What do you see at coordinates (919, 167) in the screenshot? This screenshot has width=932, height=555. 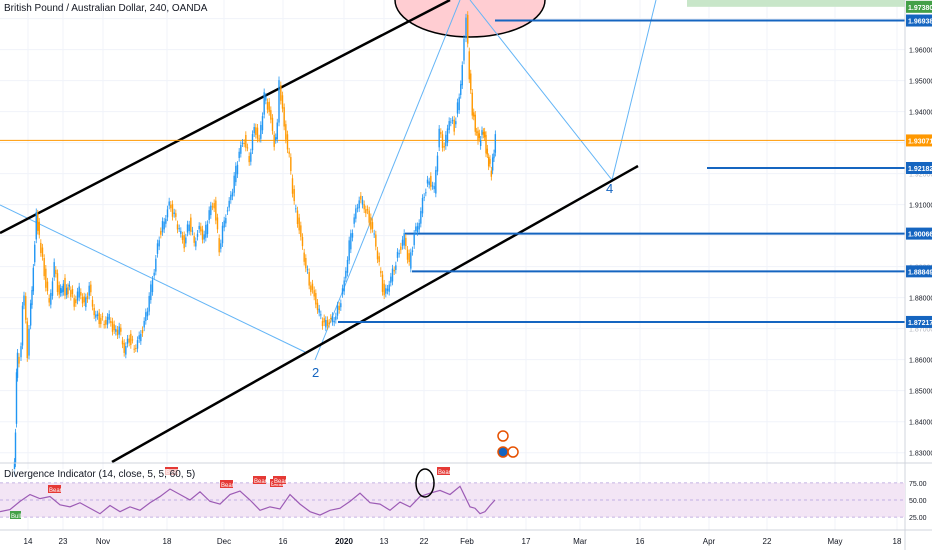 I see `price-tag` at bounding box center [919, 167].